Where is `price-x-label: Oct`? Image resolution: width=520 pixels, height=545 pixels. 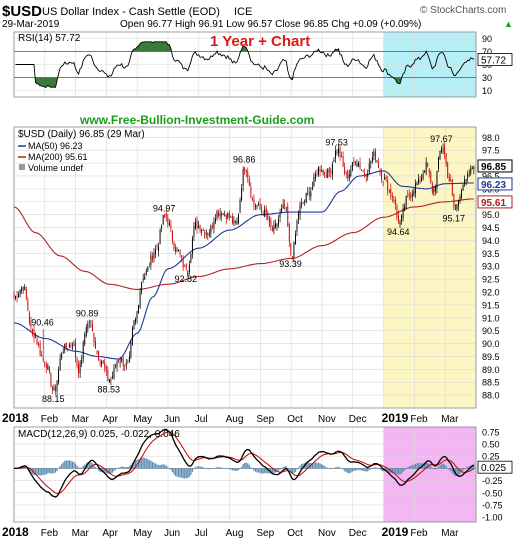 price-x-label: Oct is located at coordinates (295, 419).